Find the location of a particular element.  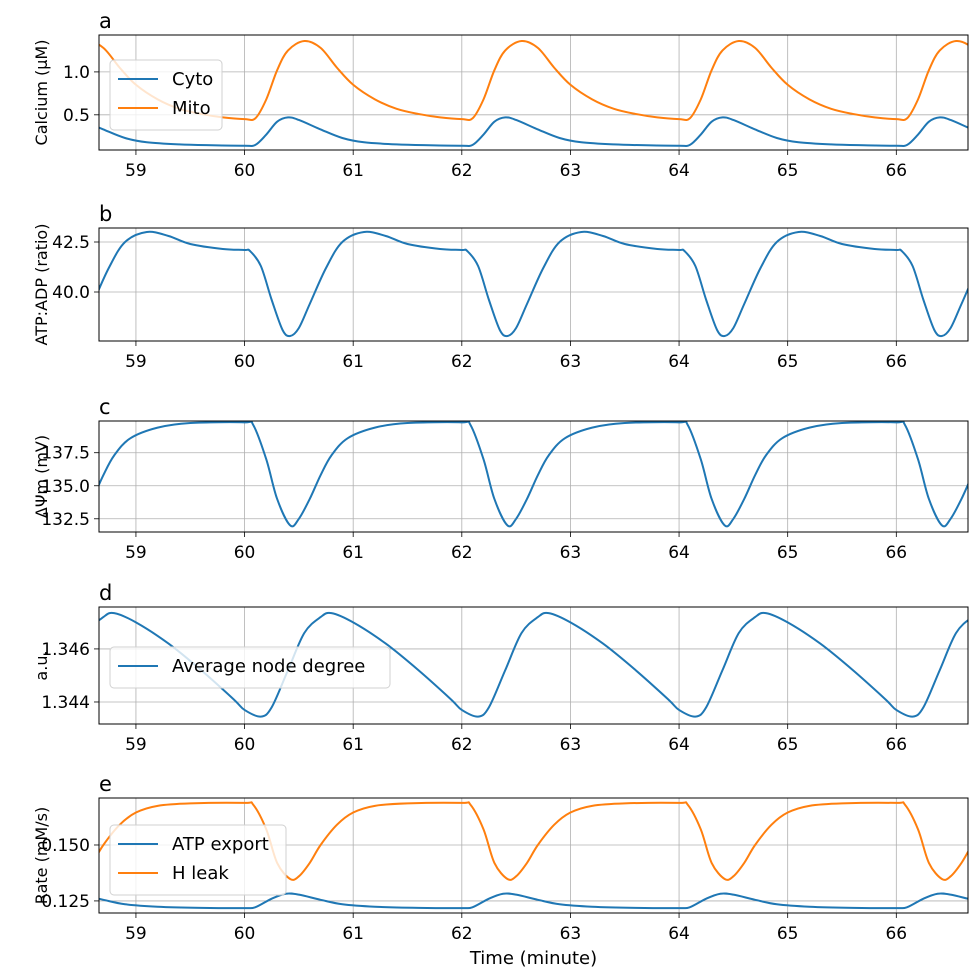

y-axis-label: ΔΨm (mV) is located at coordinates (41, 476).